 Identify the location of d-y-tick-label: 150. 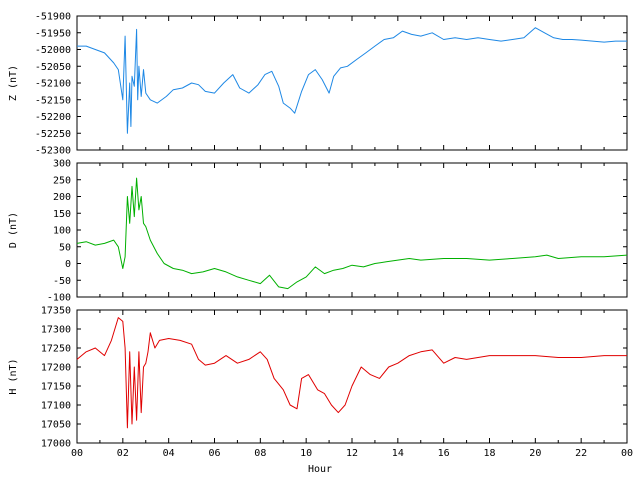
(62, 214).